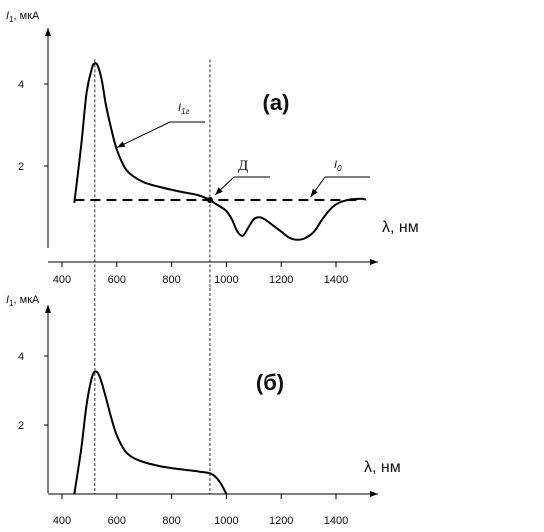 This screenshot has width=544, height=532. Describe the element at coordinates (143, 135) in the screenshot. I see `annotation-arrow-shaft` at that location.